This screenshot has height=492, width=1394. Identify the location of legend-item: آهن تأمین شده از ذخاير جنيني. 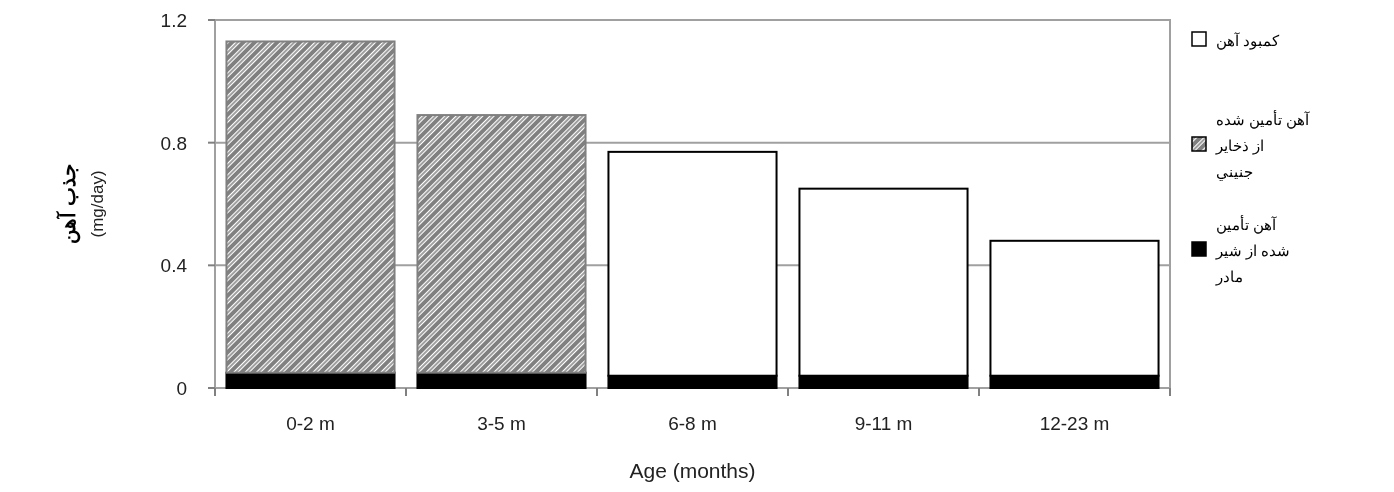
(1250, 145).